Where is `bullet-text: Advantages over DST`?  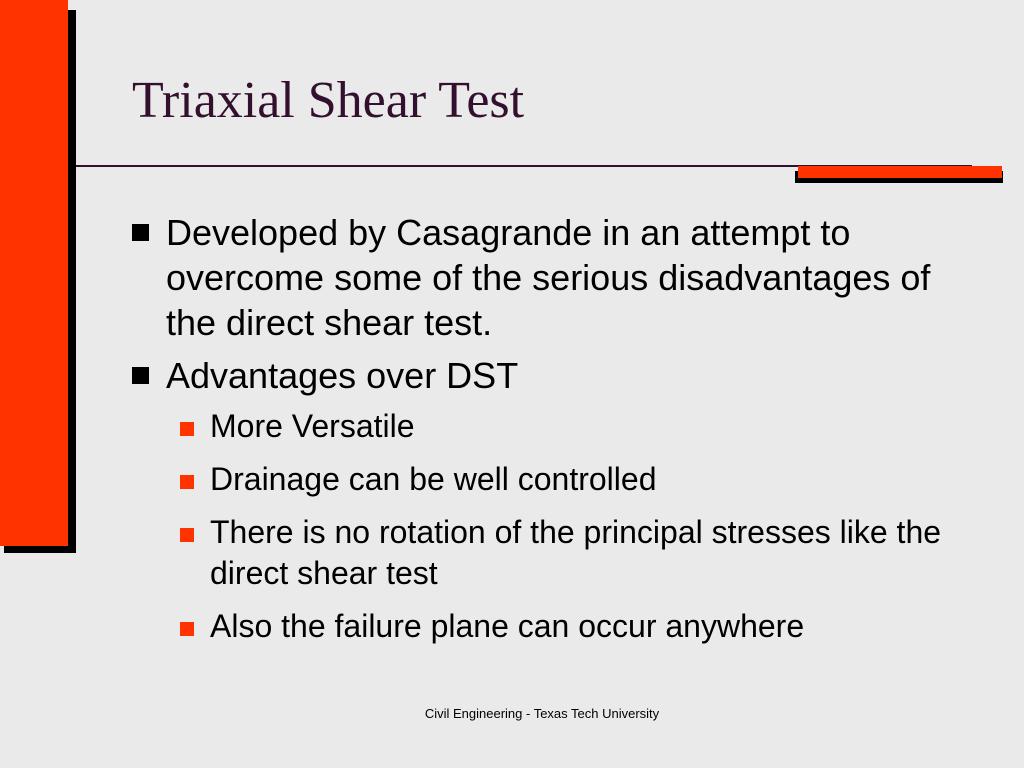 bullet-text: Advantages over DST is located at coordinates (342, 375).